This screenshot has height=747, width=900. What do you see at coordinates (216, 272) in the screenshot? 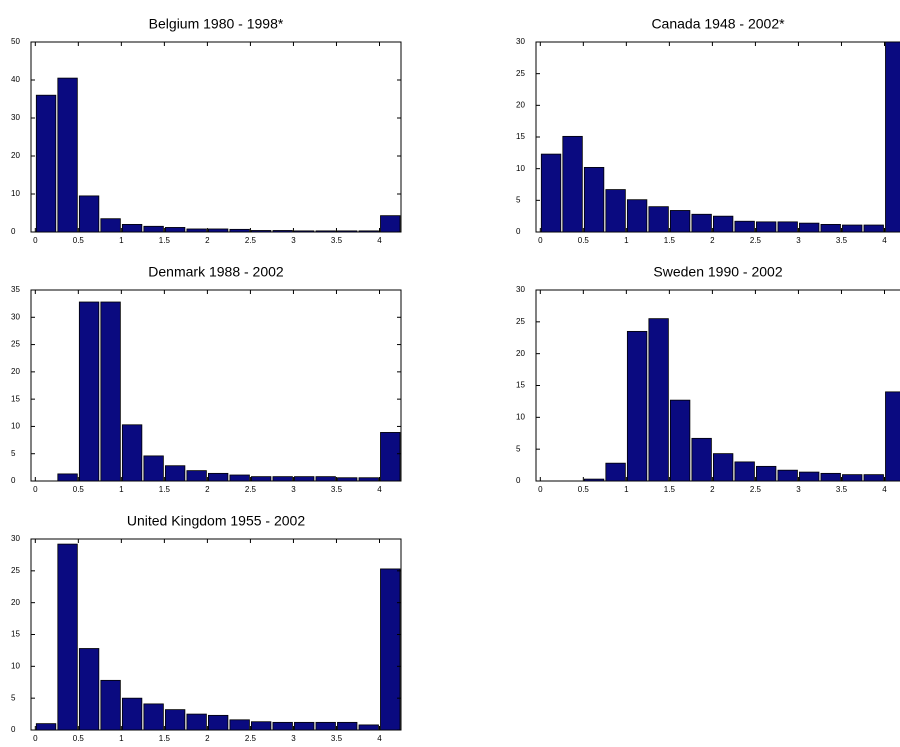
I see `chart-title: Denmark 1988 - 2002` at bounding box center [216, 272].